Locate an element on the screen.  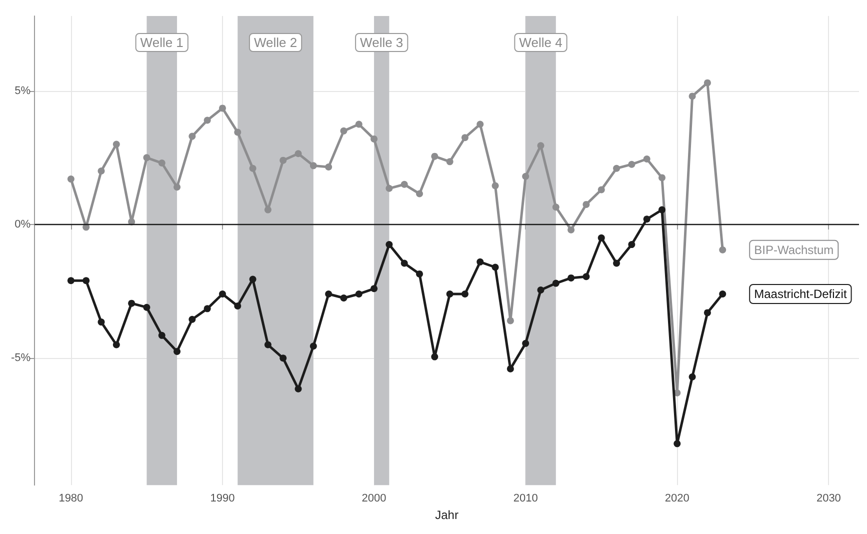
y-tick-label: -5% is located at coordinates (21, 358).